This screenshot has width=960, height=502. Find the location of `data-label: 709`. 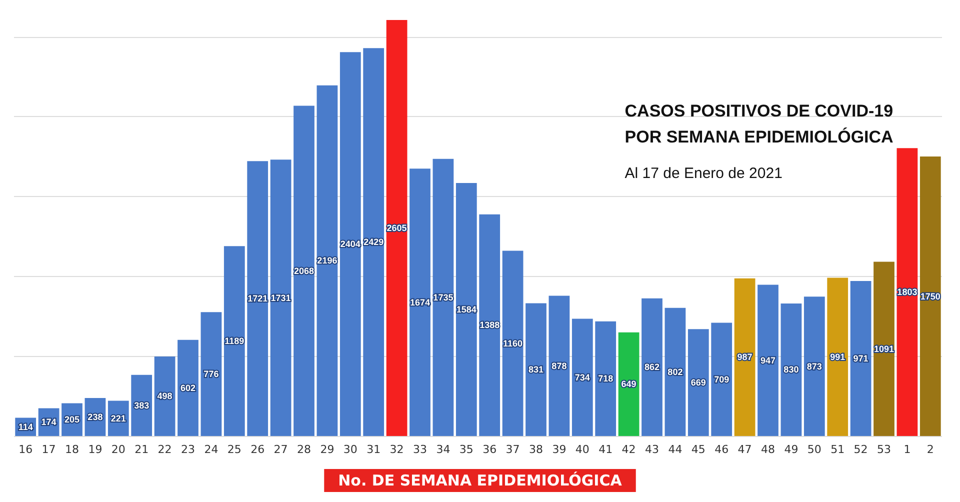

data-label: 709 is located at coordinates (722, 379).